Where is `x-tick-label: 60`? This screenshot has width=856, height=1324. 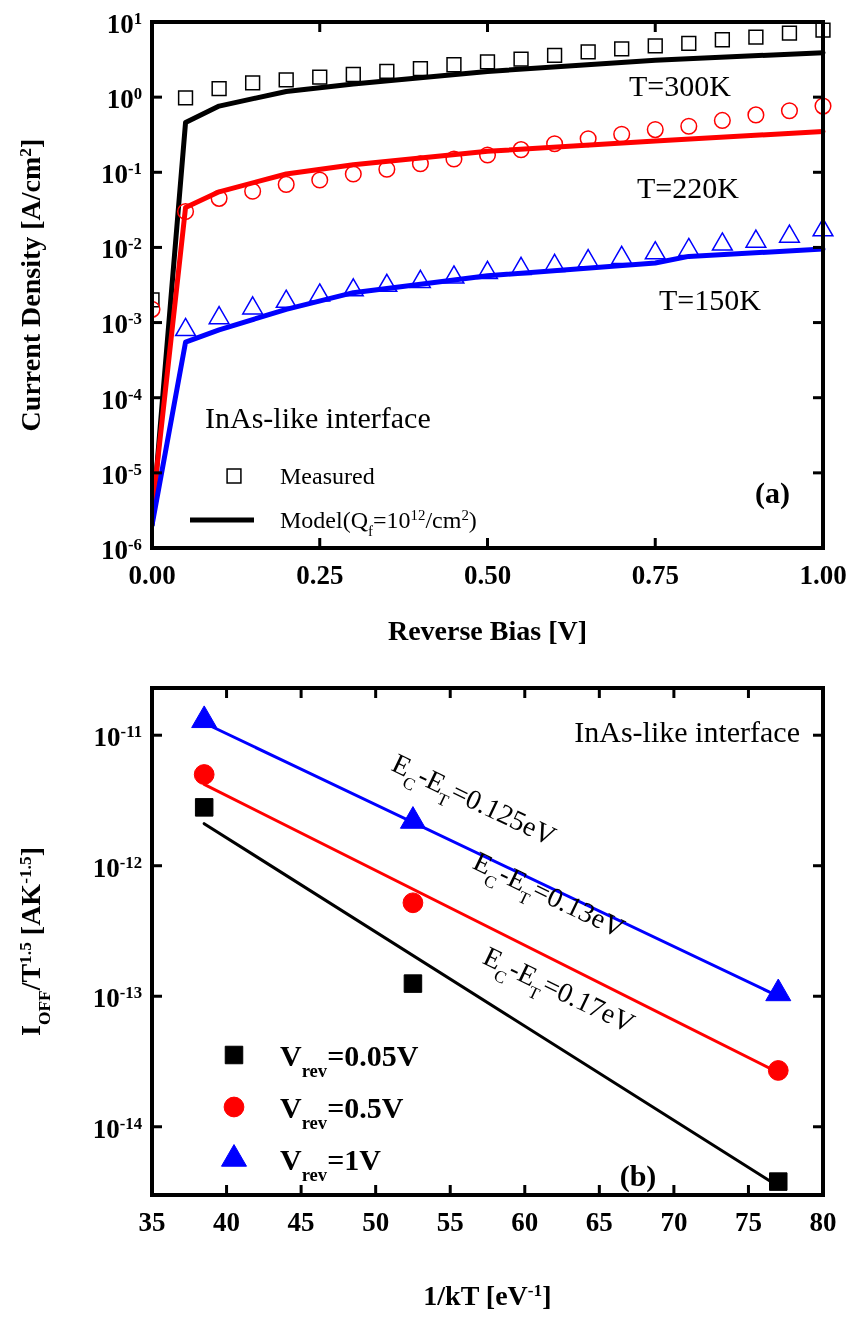 x-tick-label: 60 is located at coordinates (525, 1222).